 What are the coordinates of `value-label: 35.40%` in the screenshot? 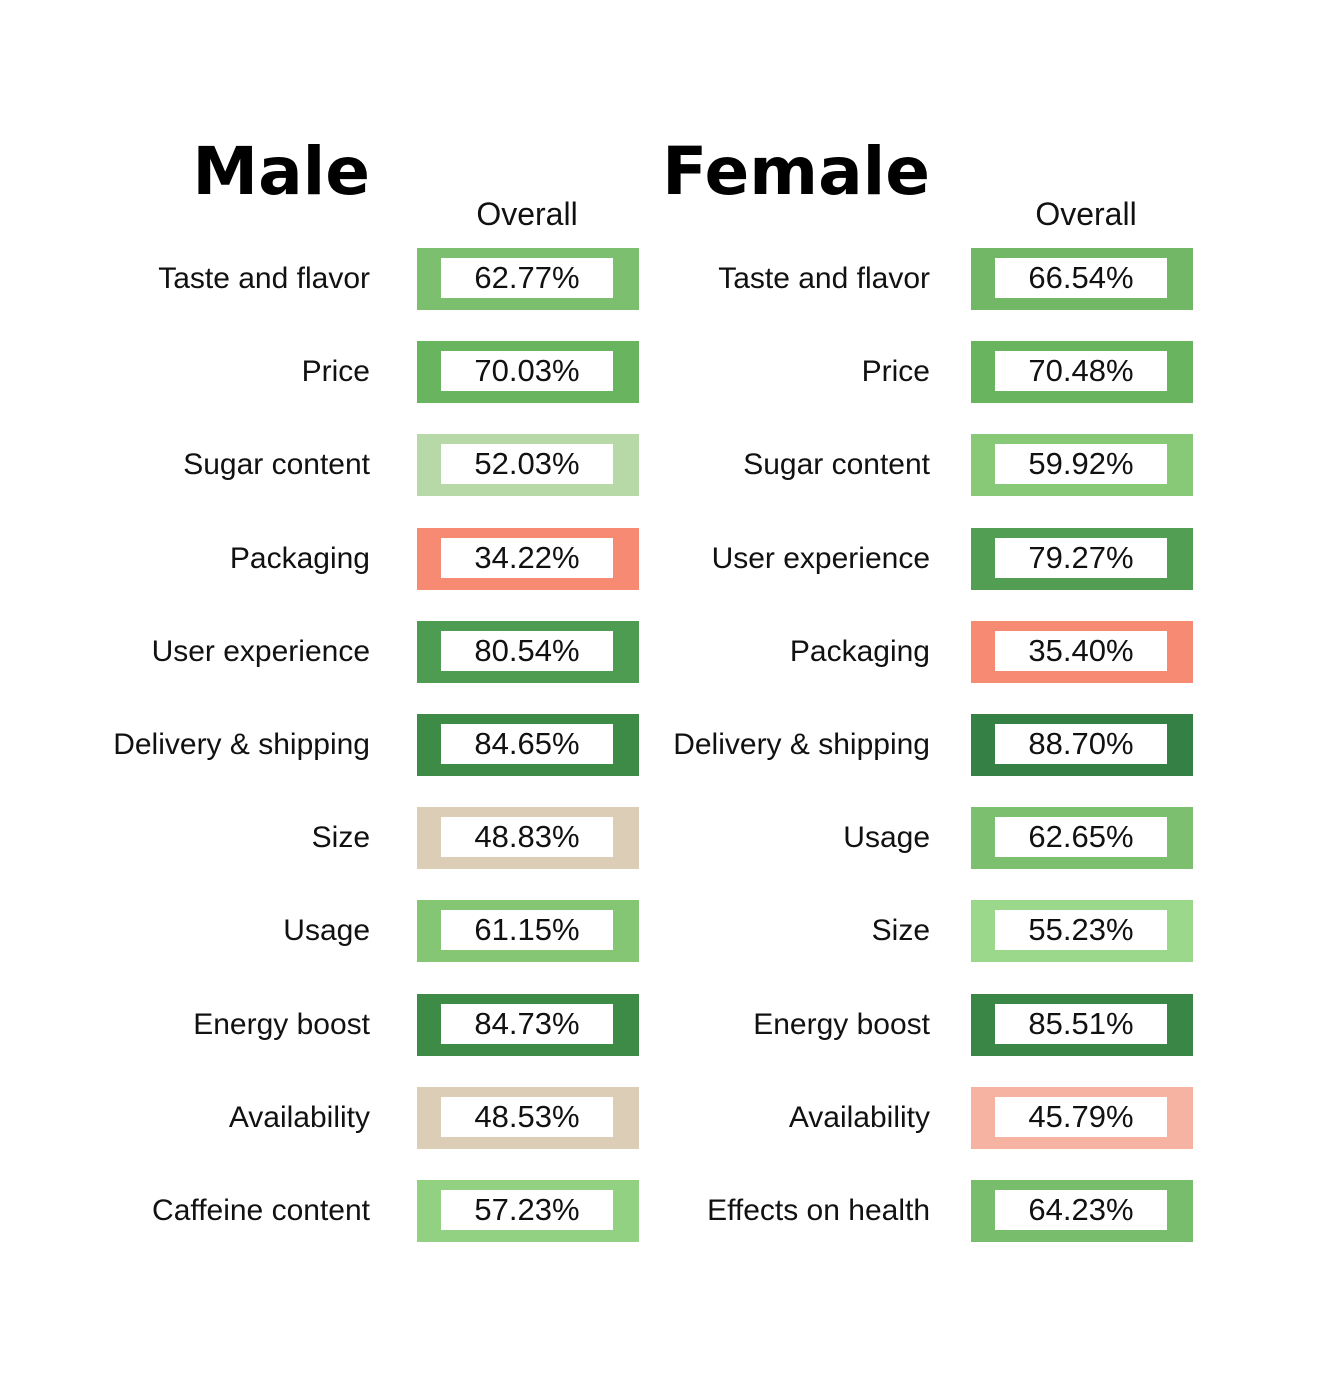 It's located at (1081, 651).